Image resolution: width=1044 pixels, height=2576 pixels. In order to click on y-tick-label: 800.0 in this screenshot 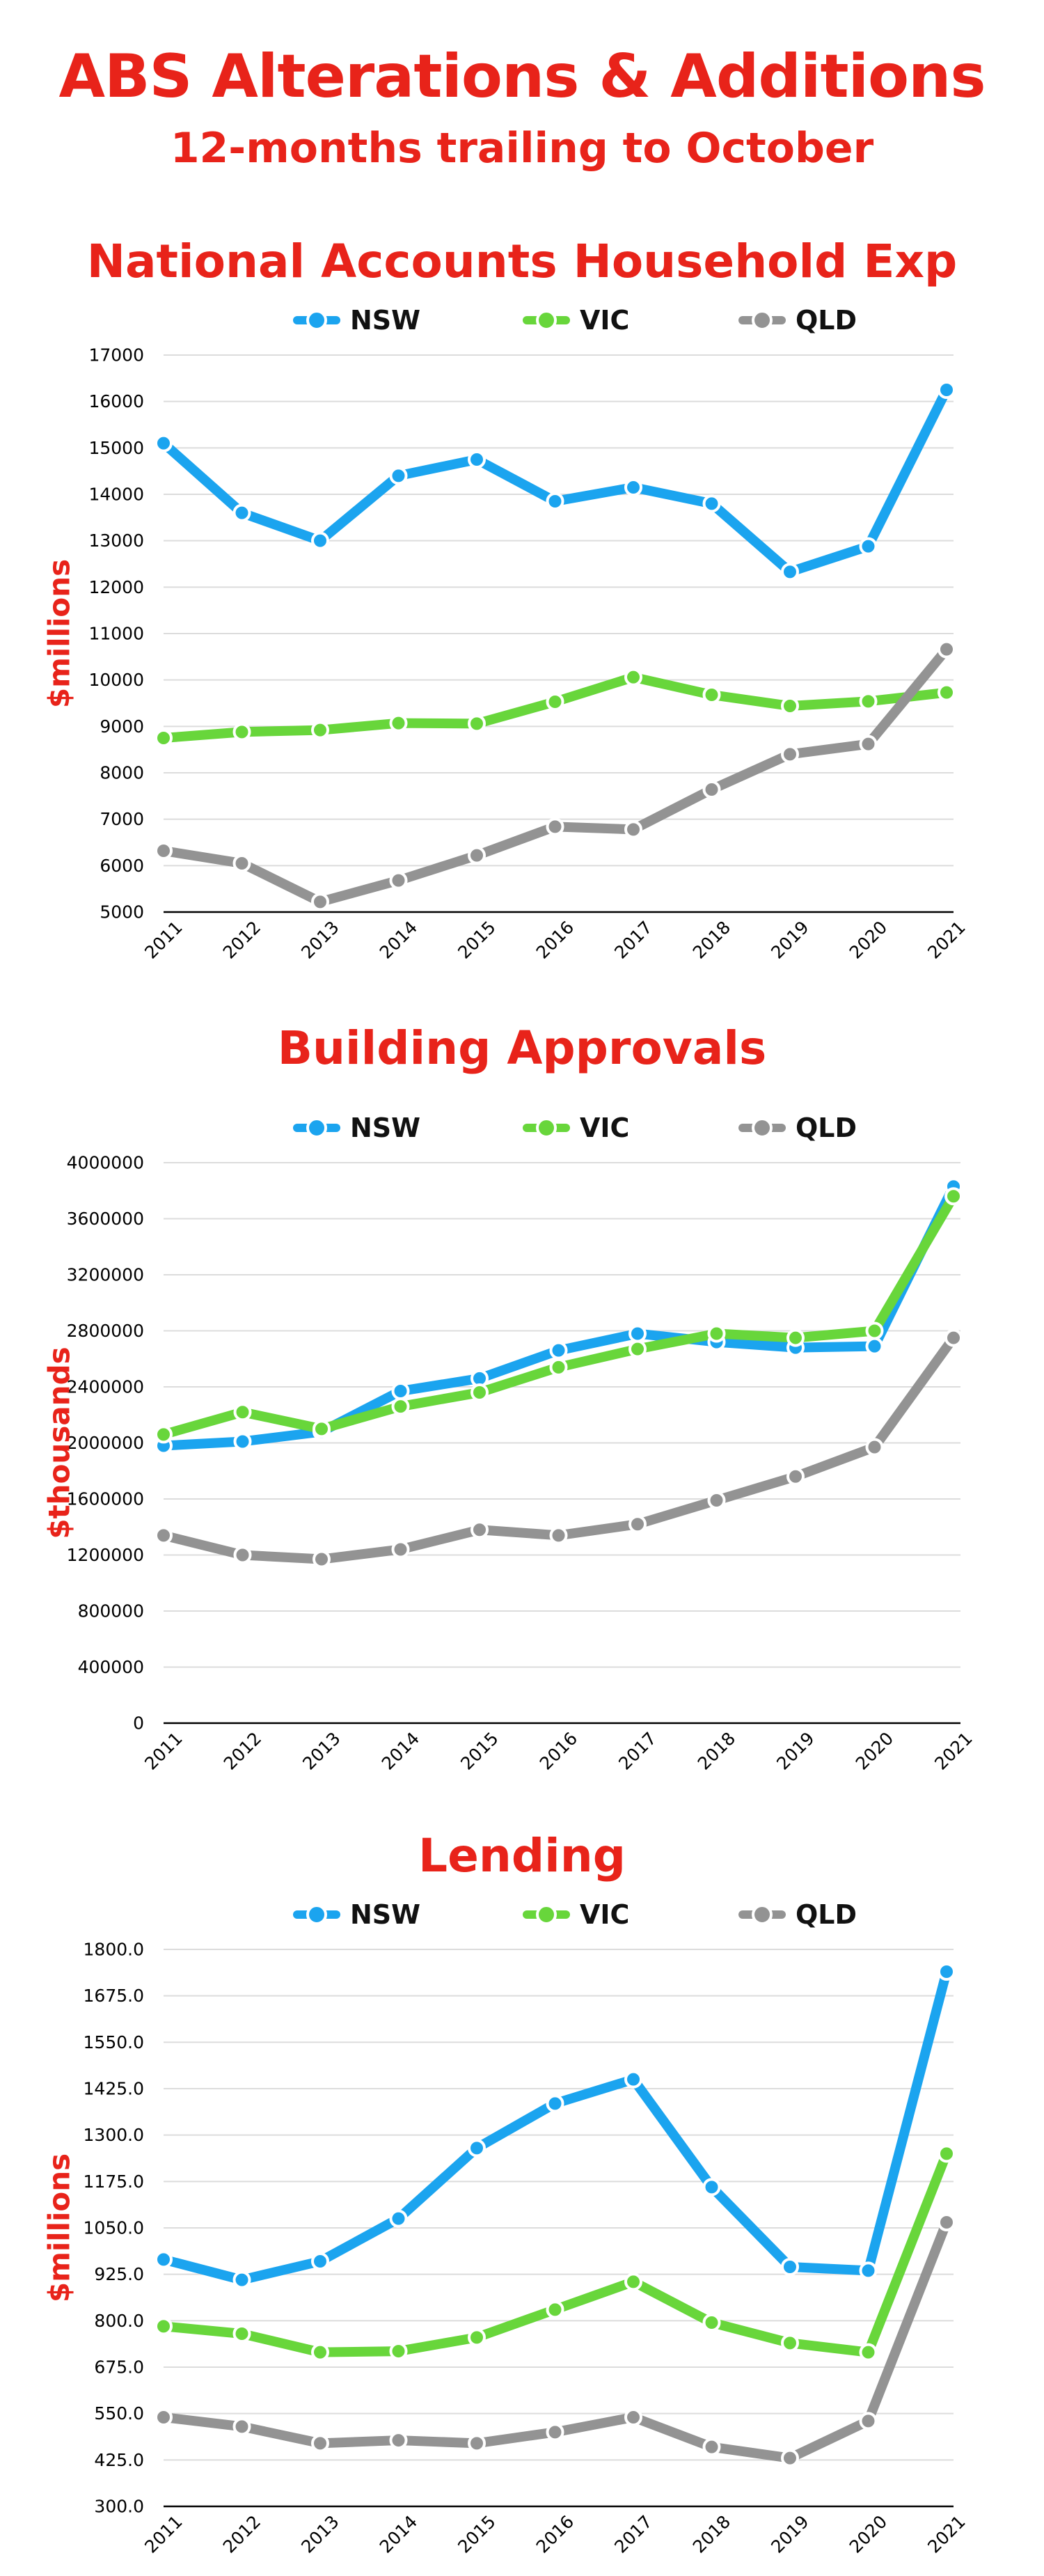, I will do `click(119, 2321)`.